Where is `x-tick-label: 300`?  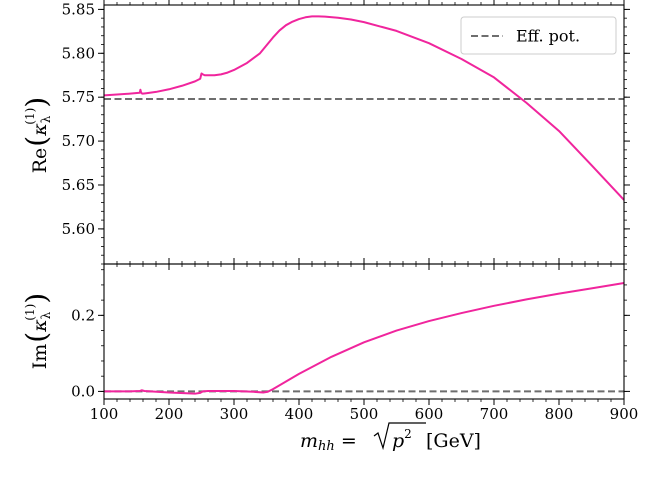
x-tick-label: 300 is located at coordinates (234, 414).